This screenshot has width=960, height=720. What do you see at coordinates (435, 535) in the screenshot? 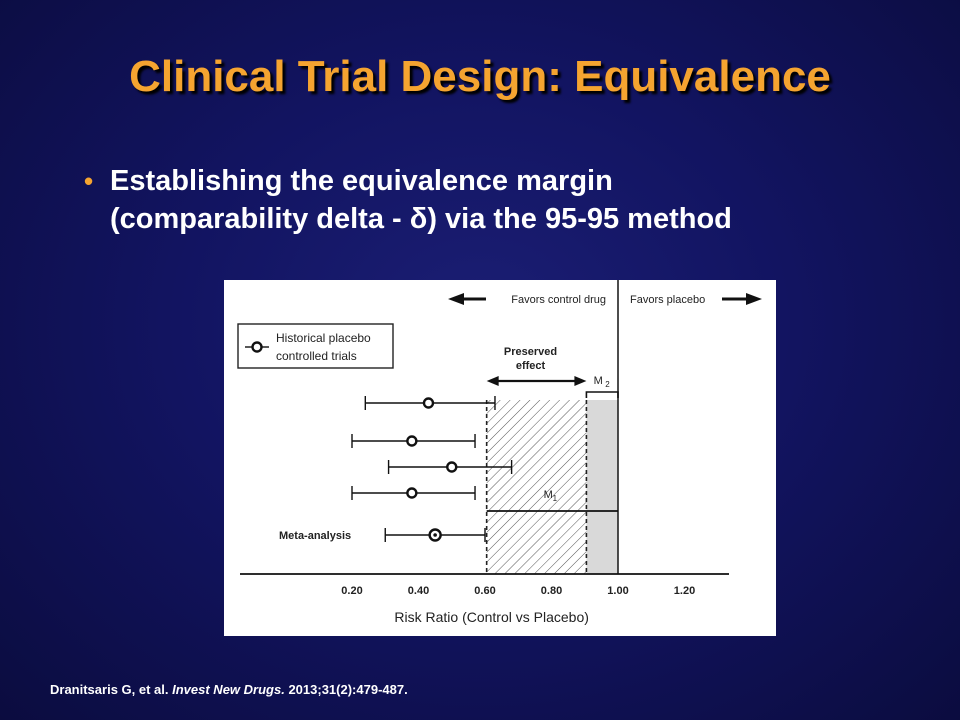
I see `meta-analysis-estimate-dot` at bounding box center [435, 535].